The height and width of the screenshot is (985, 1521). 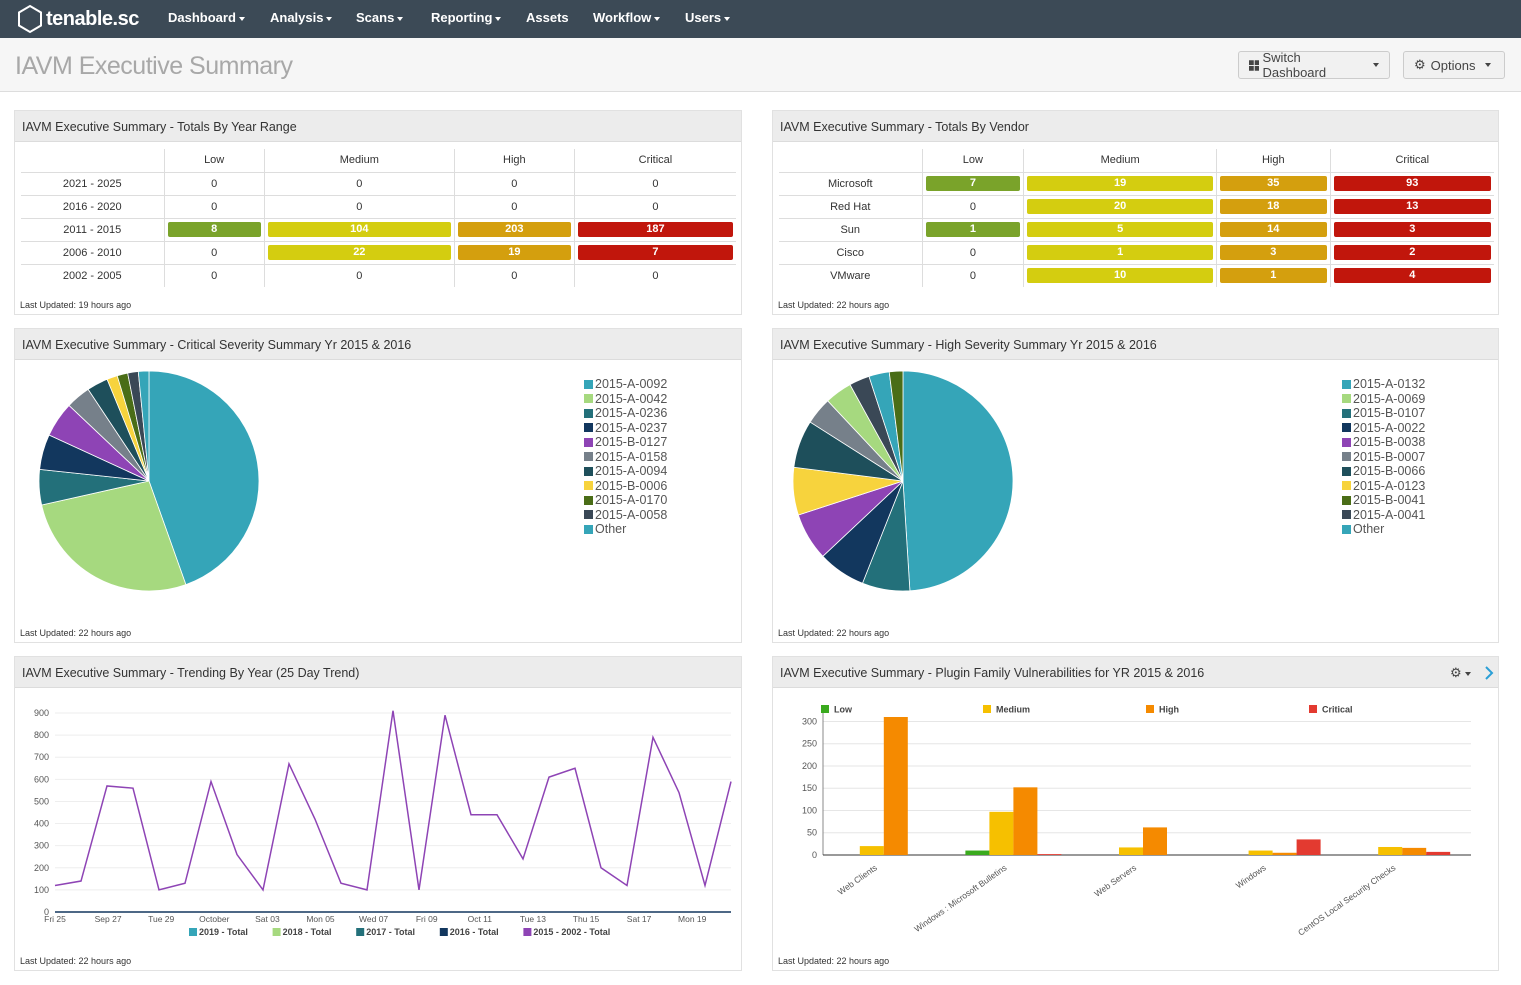 What do you see at coordinates (1383, 428) in the screenshot?
I see `legend-item: 2015-A-0022` at bounding box center [1383, 428].